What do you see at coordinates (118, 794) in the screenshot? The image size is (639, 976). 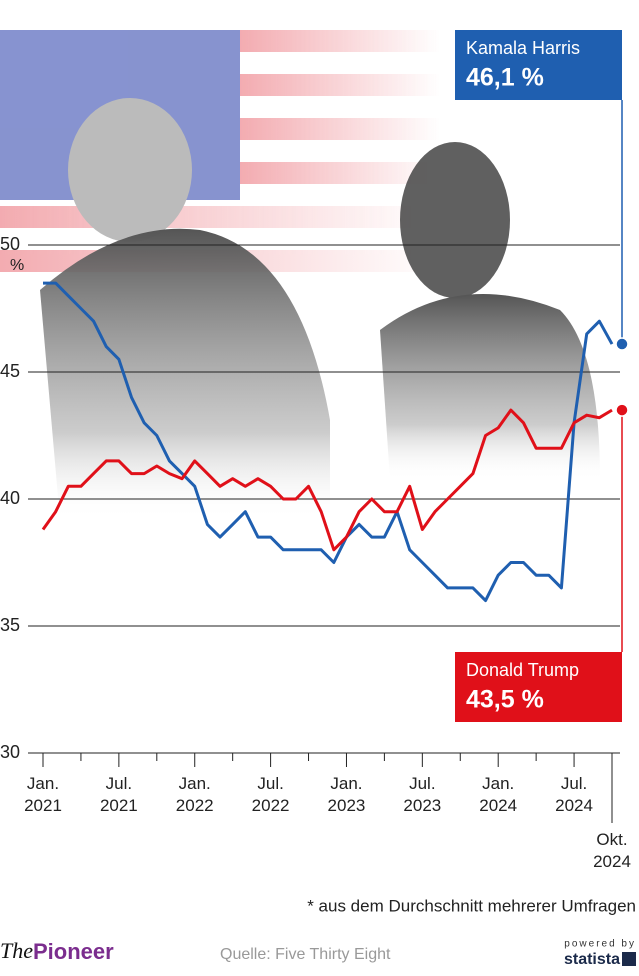 I see `x-tick-label: Jul. 2021` at bounding box center [118, 794].